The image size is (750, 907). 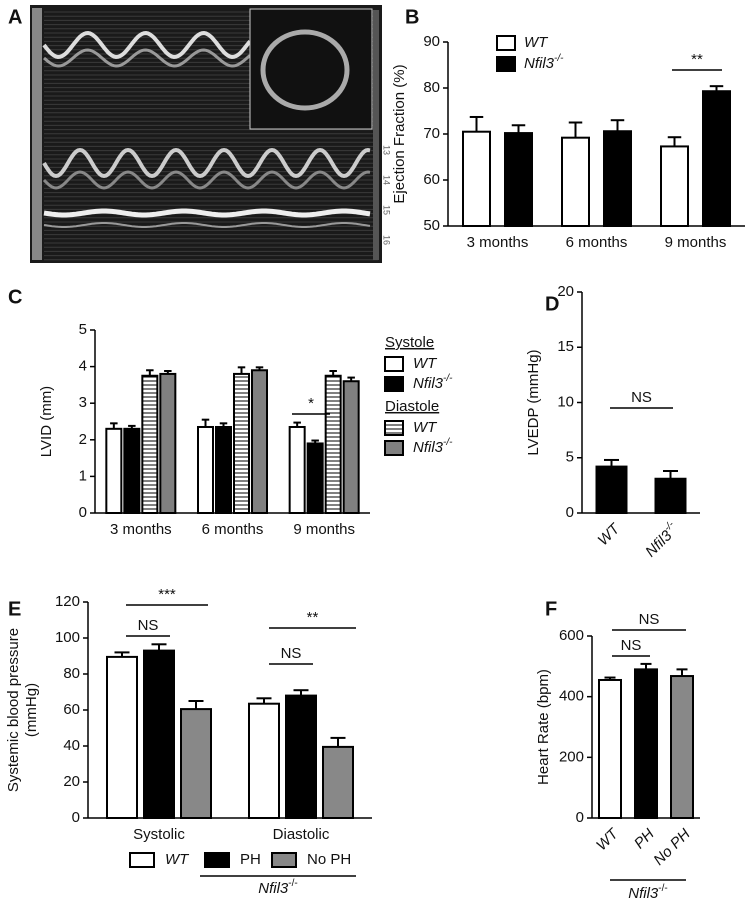 I want to click on y-tick-label: 1, so click(x=83, y=475).